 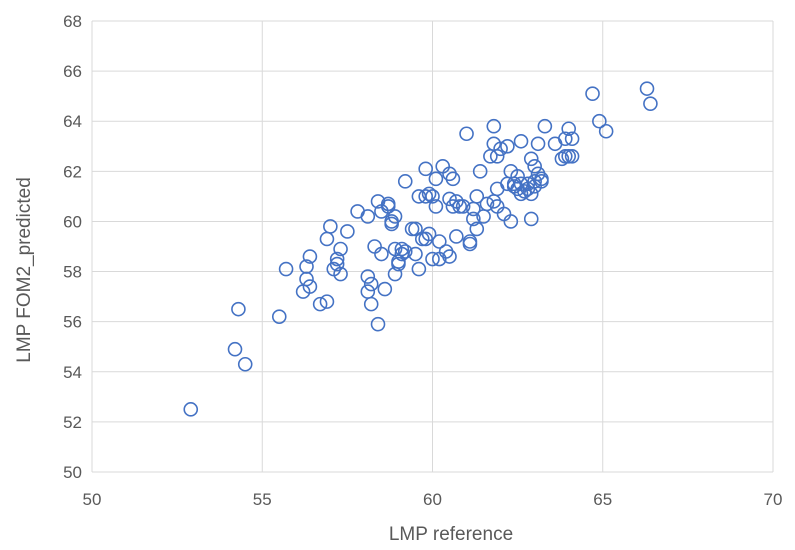 I want to click on x-tick-label: 70, so click(x=773, y=499).